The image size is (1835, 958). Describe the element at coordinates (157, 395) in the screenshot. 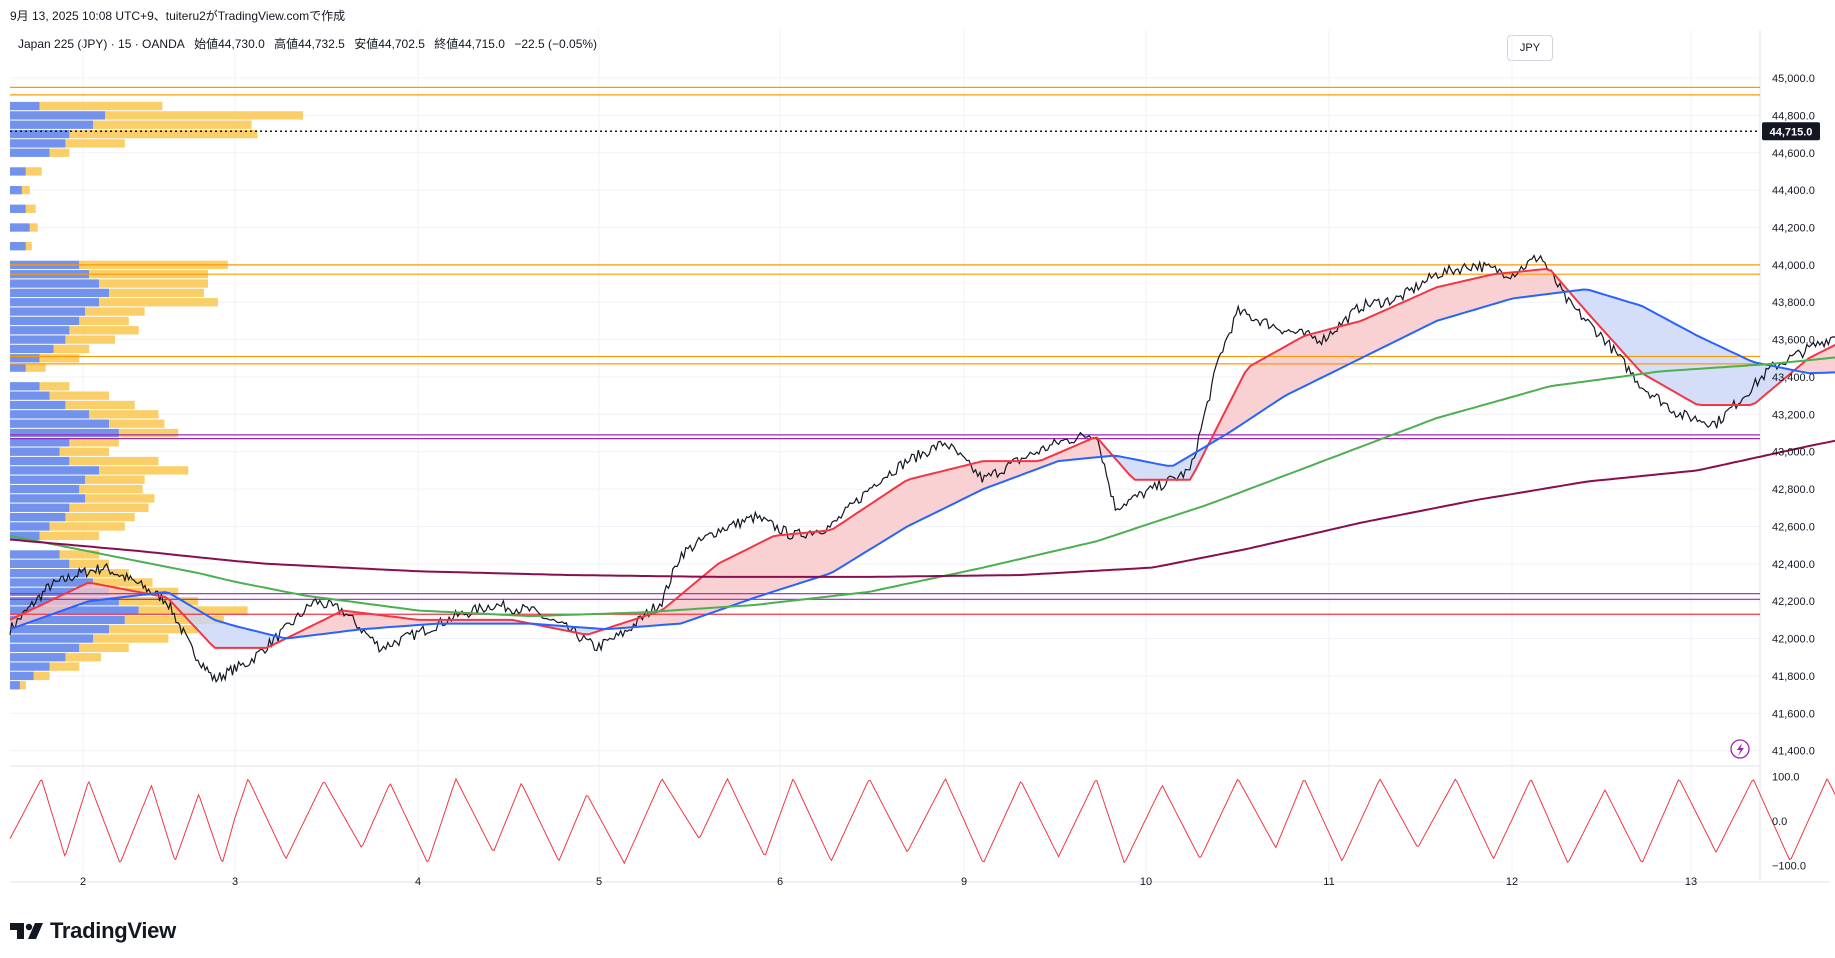

I see `volume-profile` at that location.